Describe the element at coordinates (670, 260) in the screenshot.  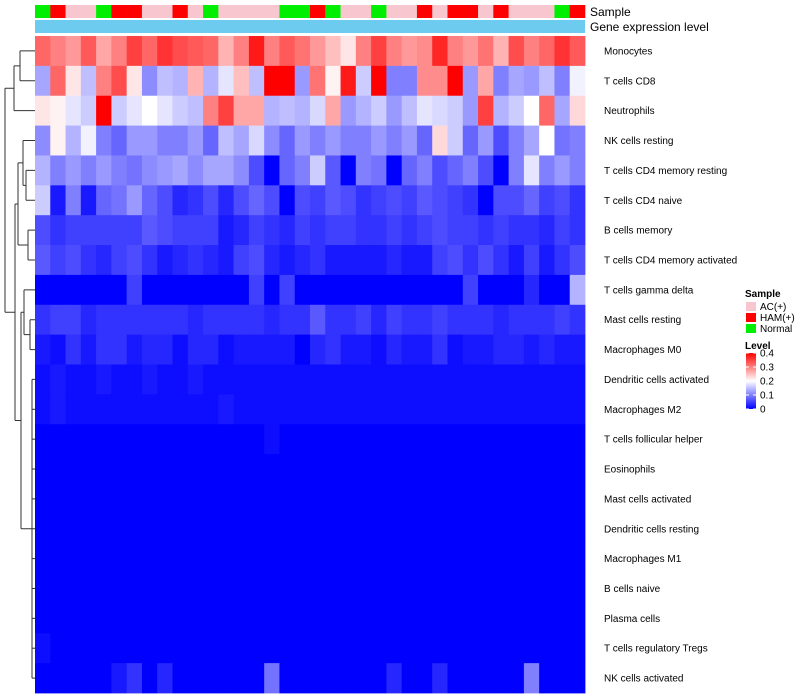
I see `row-label: T cells CD4 memory activated` at that location.